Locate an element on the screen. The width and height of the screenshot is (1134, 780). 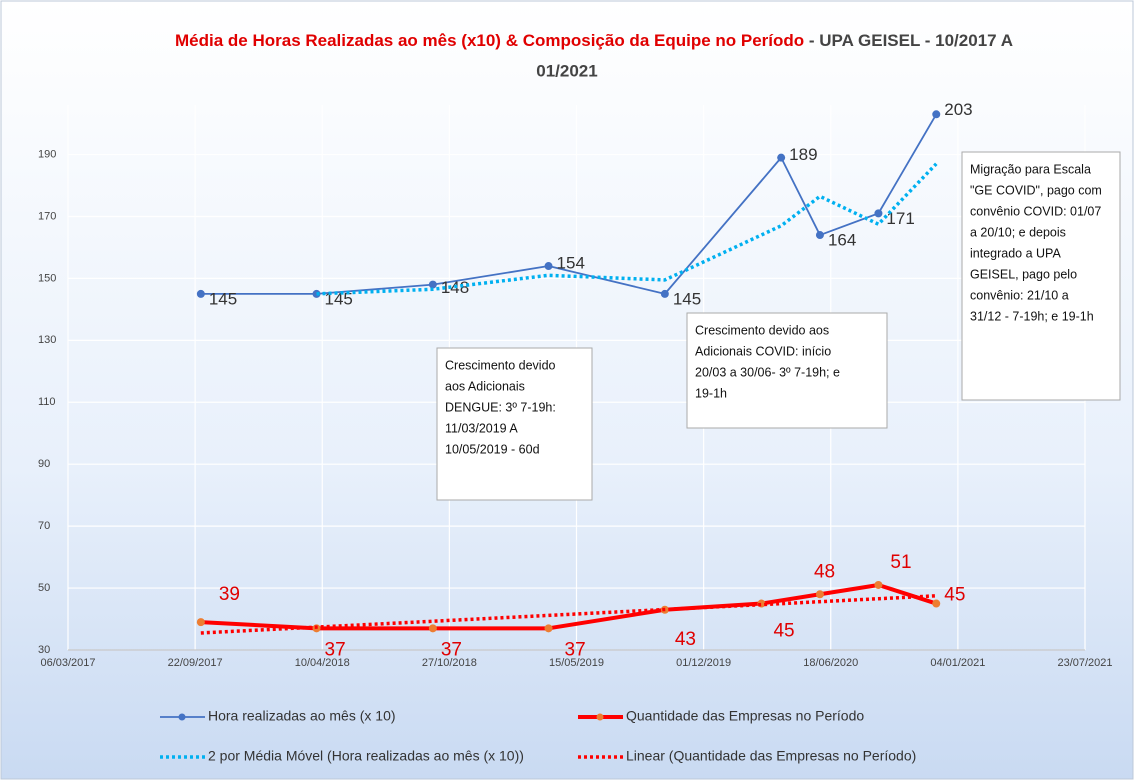
data-label: 43 is located at coordinates (685, 639).